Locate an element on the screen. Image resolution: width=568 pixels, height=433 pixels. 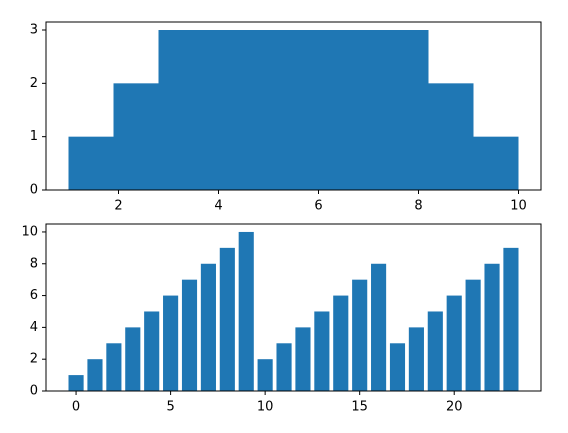
y-tick-label: 6 is located at coordinates (34, 295).